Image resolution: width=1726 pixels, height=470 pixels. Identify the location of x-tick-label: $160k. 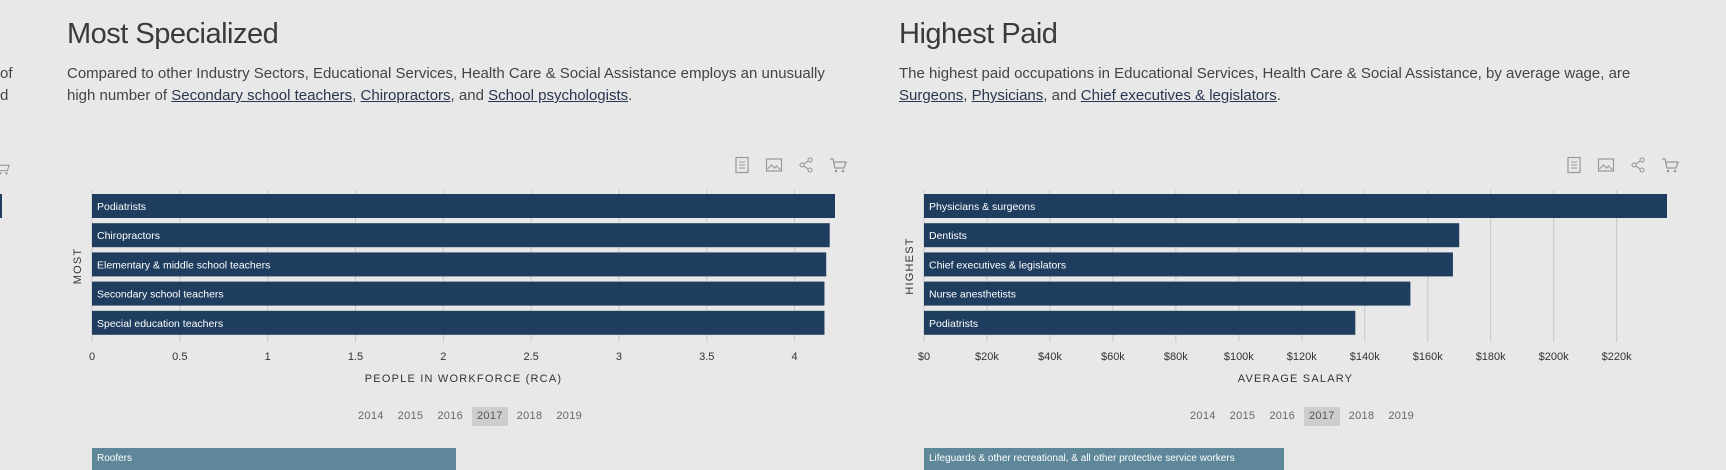
(1428, 357).